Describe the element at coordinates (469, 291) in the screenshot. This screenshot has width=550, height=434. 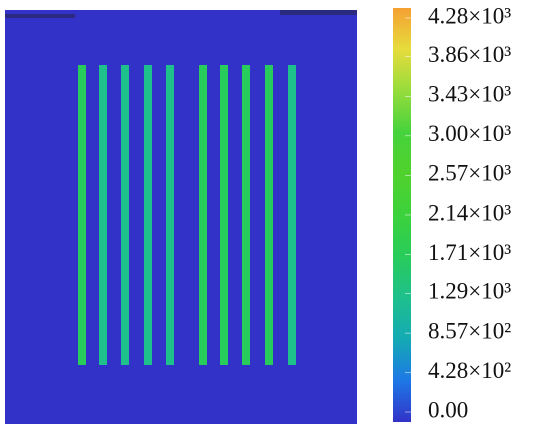
I see `colorbar-tick-label: 1.29×10³` at that location.